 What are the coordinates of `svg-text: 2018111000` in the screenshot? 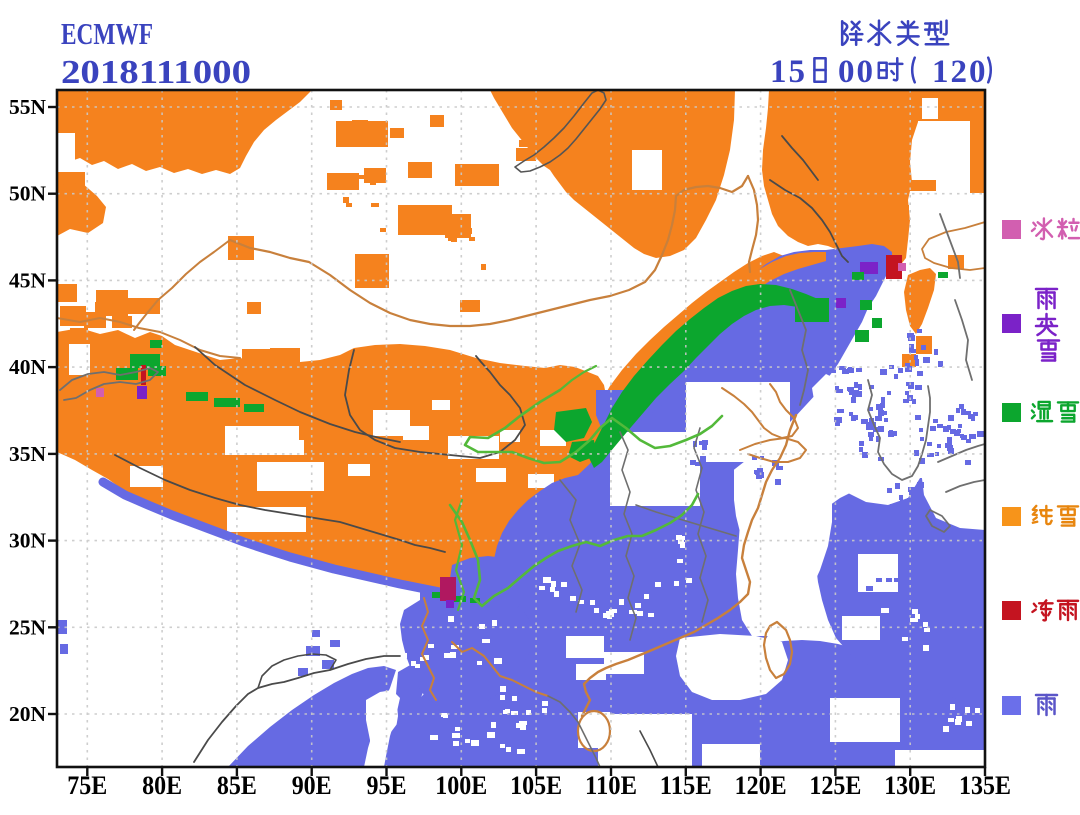 It's located at (156, 72).